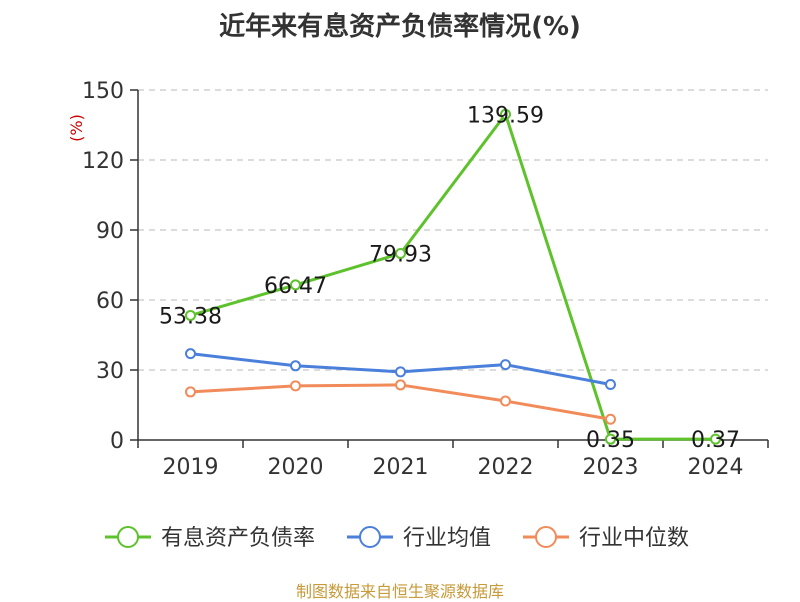 The width and height of the screenshot is (800, 602). What do you see at coordinates (110, 231) in the screenshot?
I see `y-tick-label: 90` at bounding box center [110, 231].